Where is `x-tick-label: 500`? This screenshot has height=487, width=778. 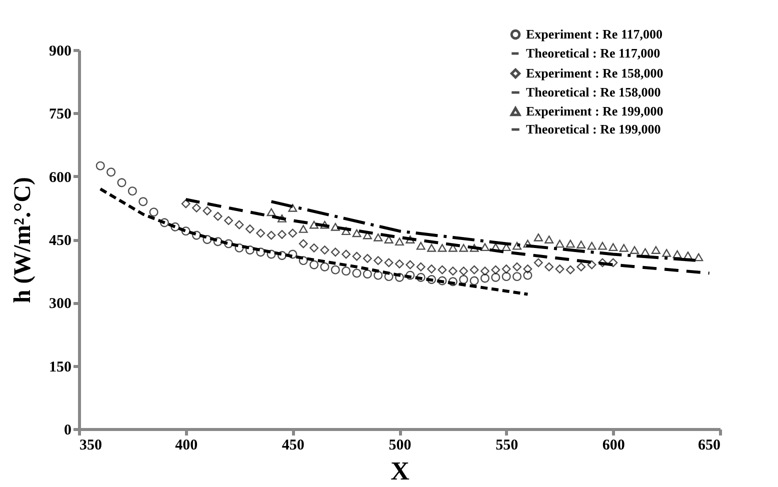
x-tick-label: 500 is located at coordinates (400, 446).